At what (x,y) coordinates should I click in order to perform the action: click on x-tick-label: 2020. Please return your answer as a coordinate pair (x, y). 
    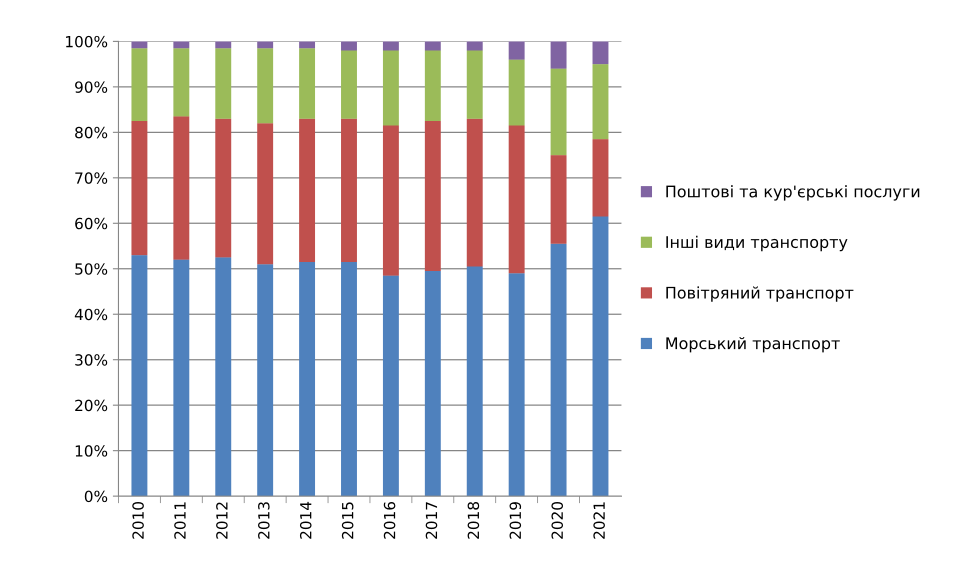
    Looking at the image, I should click on (557, 520).